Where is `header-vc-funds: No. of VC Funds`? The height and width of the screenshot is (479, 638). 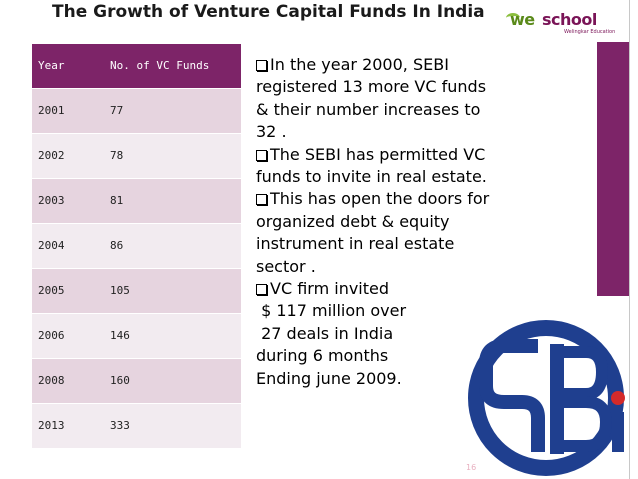
header-vc-funds: No. of VC Funds is located at coordinates (172, 66).